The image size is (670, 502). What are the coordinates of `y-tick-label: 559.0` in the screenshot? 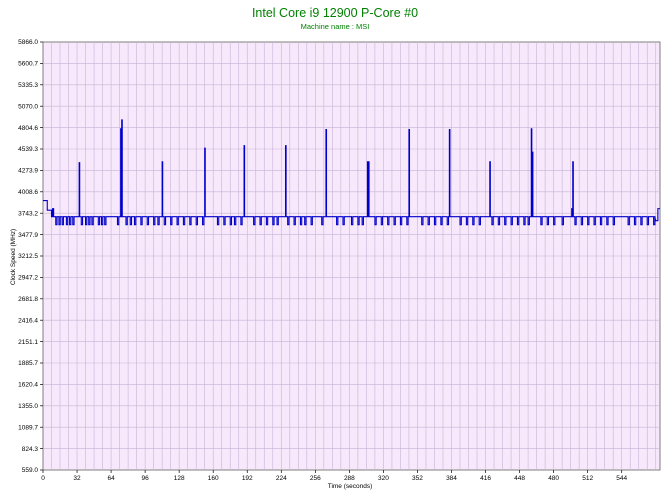 It's located at (30, 470).